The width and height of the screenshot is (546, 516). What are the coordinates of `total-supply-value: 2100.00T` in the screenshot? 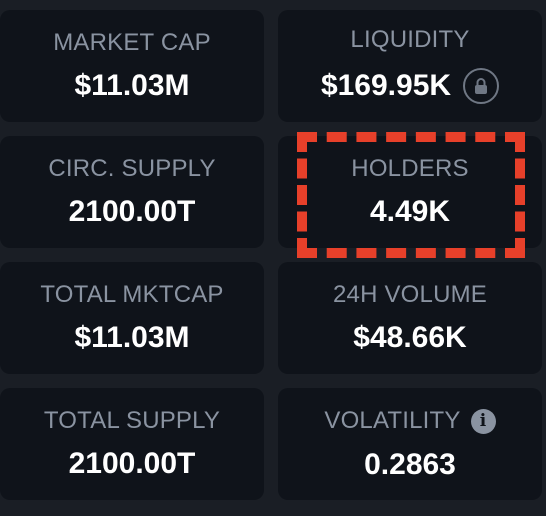 It's located at (132, 464).